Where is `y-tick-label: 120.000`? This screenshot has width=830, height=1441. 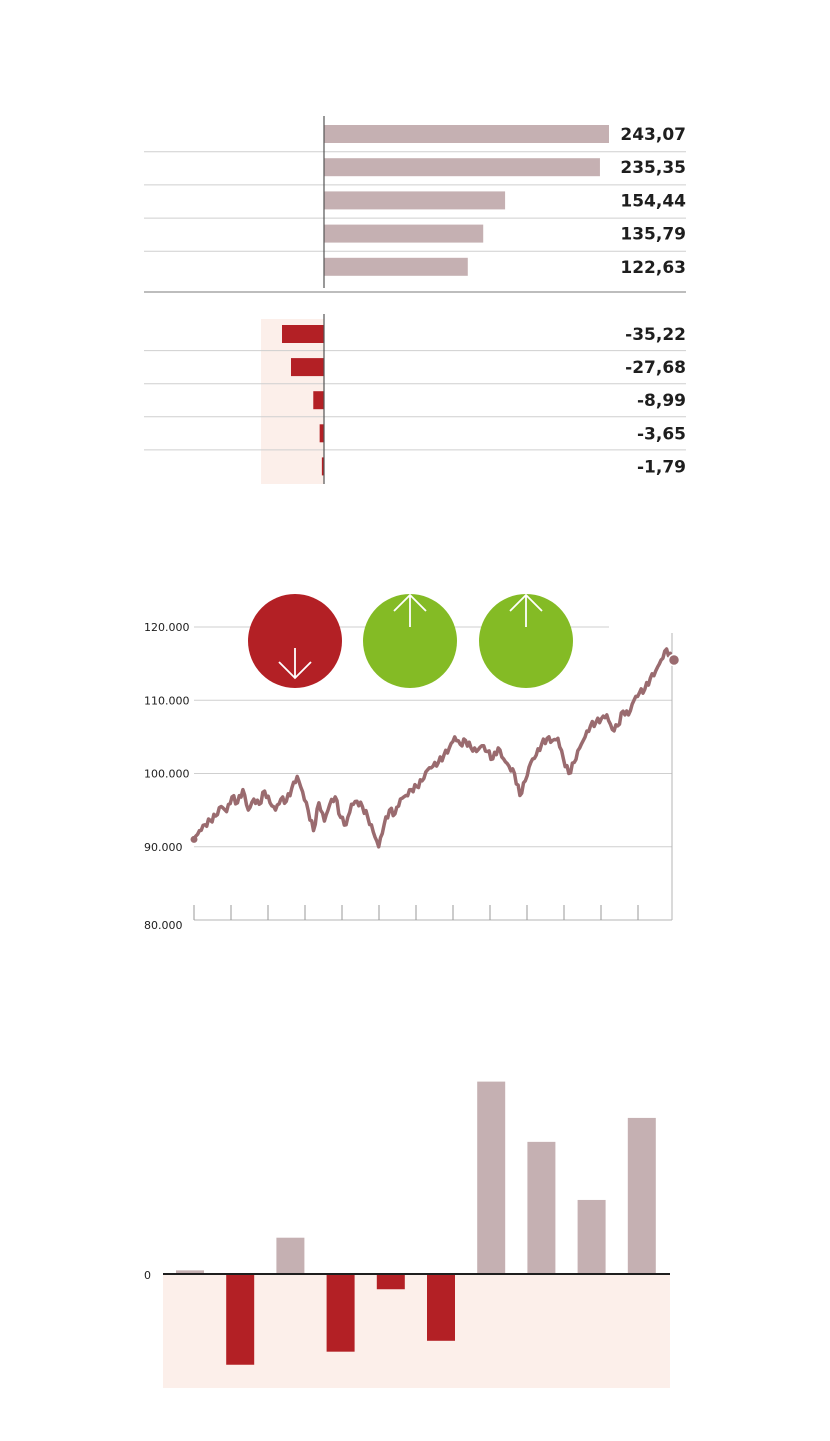
y-tick-label: 120.000 is located at coordinates (167, 627).